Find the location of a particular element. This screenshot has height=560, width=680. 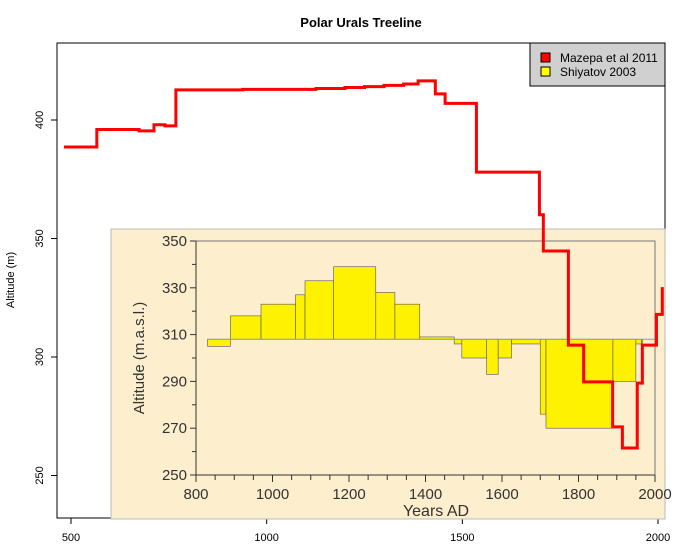

x-tick-label: 1500 is located at coordinates (462, 538).